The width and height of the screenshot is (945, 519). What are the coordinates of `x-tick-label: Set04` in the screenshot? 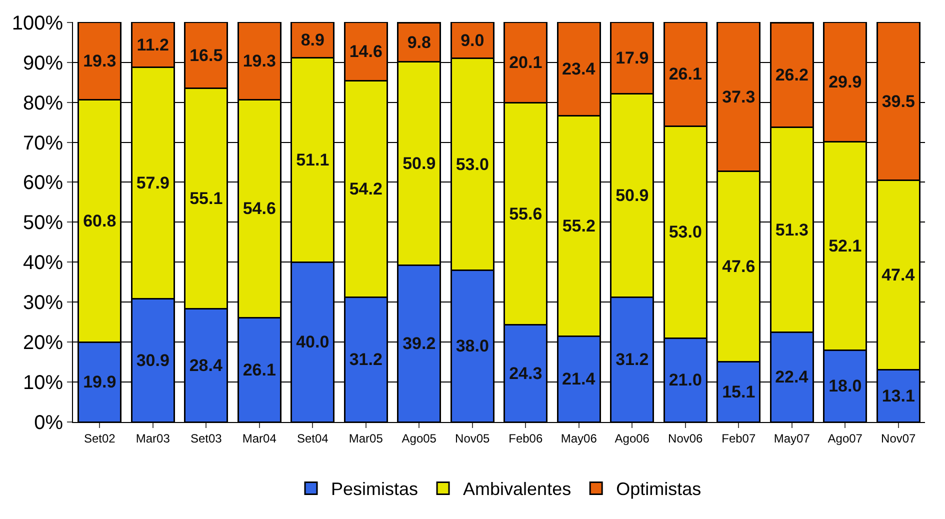 It's located at (312, 438).